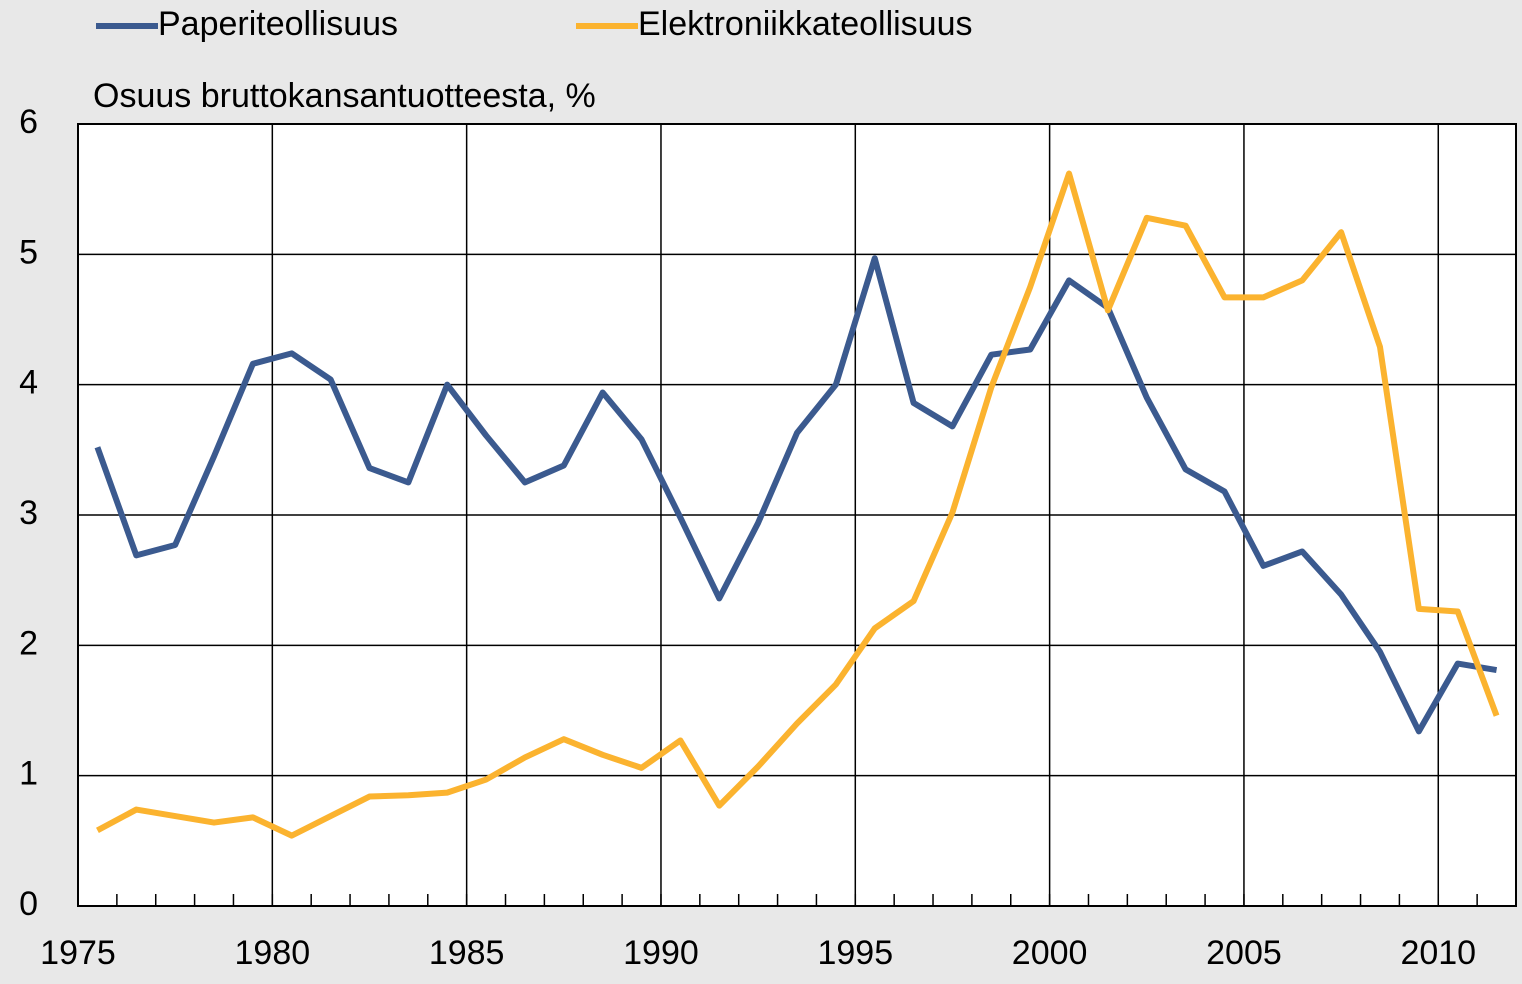 The image size is (1522, 984). Describe the element at coordinates (805, 24) in the screenshot. I see `legend-label: Elektroniikkateollisuus` at that location.